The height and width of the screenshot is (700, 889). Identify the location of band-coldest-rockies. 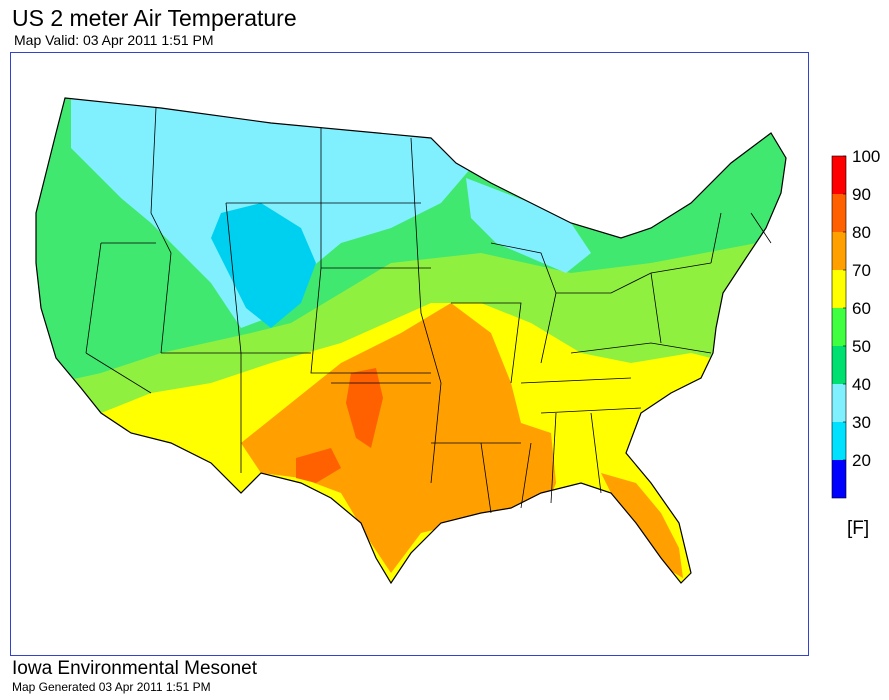
(263, 265).